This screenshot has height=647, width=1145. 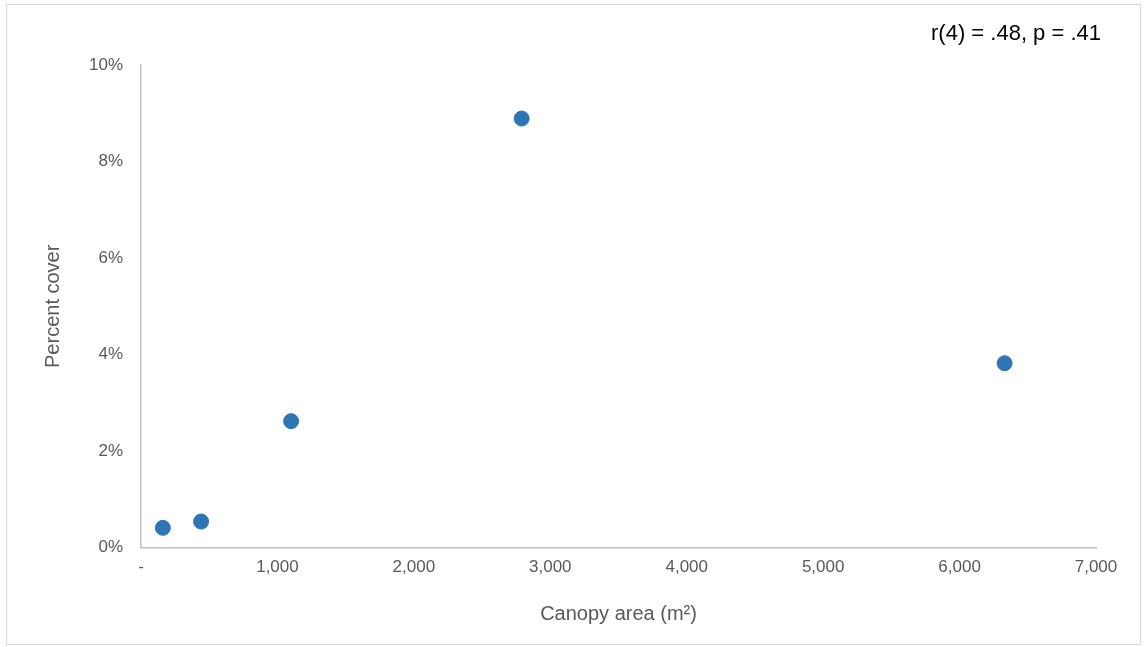 What do you see at coordinates (141, 567) in the screenshot?
I see `x-tick-label: -` at bounding box center [141, 567].